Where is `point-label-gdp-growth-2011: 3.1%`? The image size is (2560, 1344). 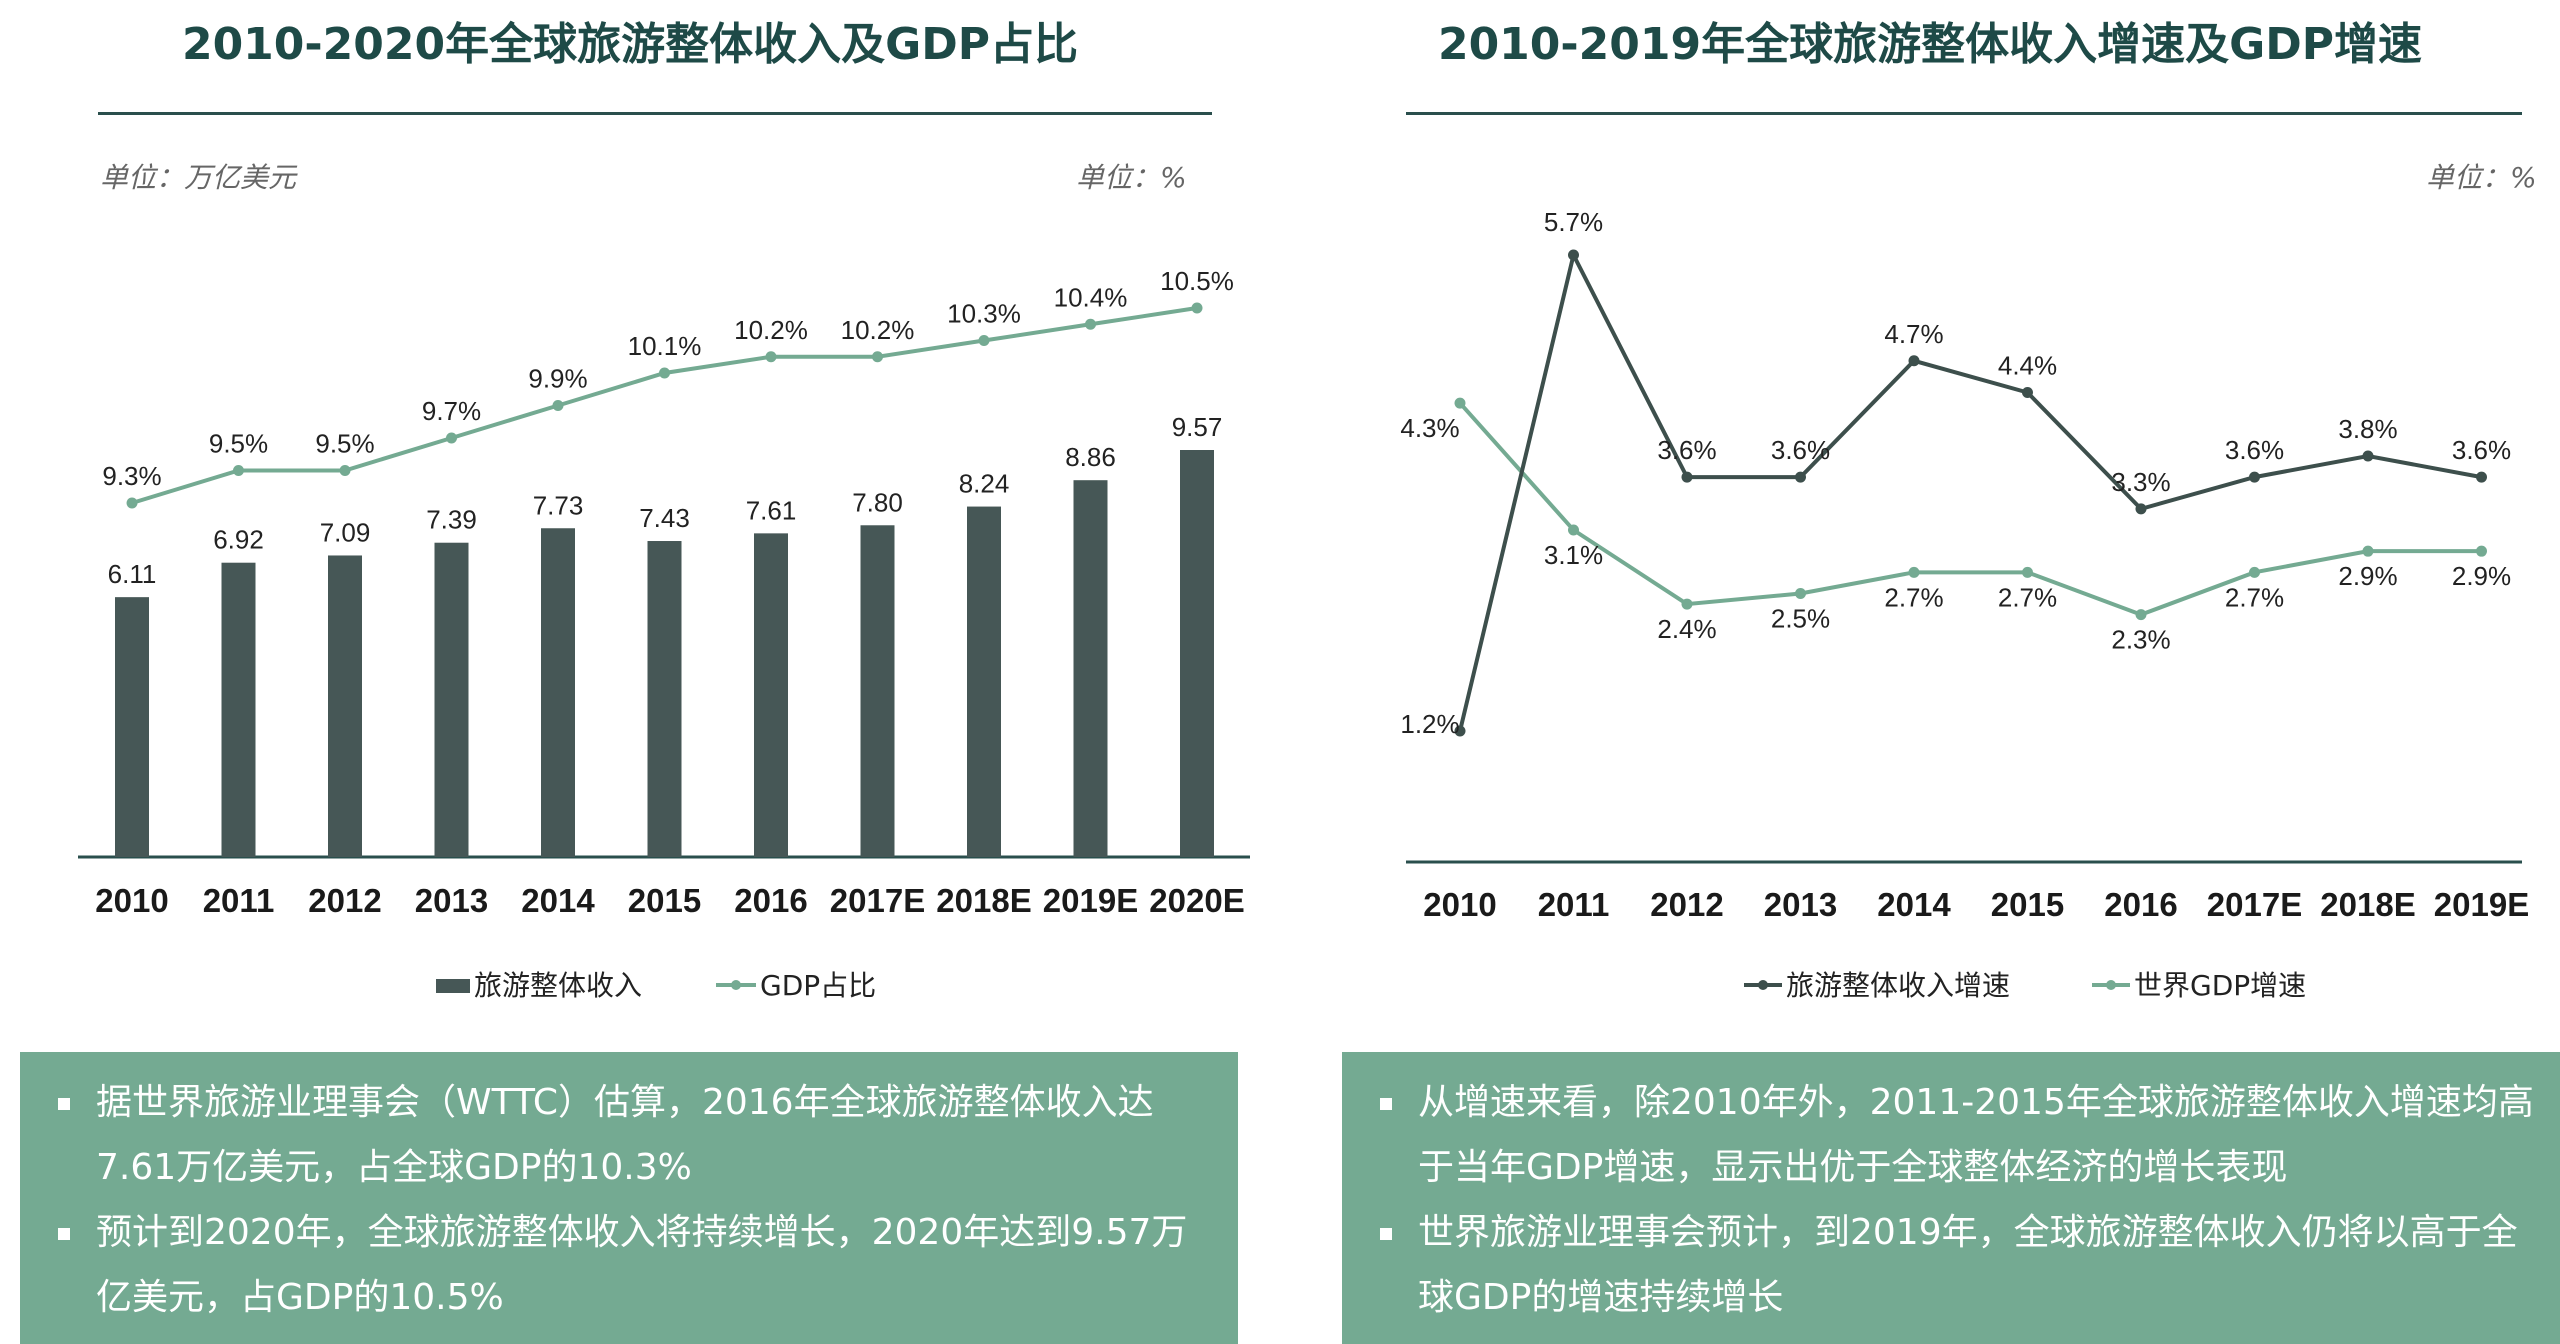 point-label-gdp-growth-2011: 3.1% is located at coordinates (1573, 555).